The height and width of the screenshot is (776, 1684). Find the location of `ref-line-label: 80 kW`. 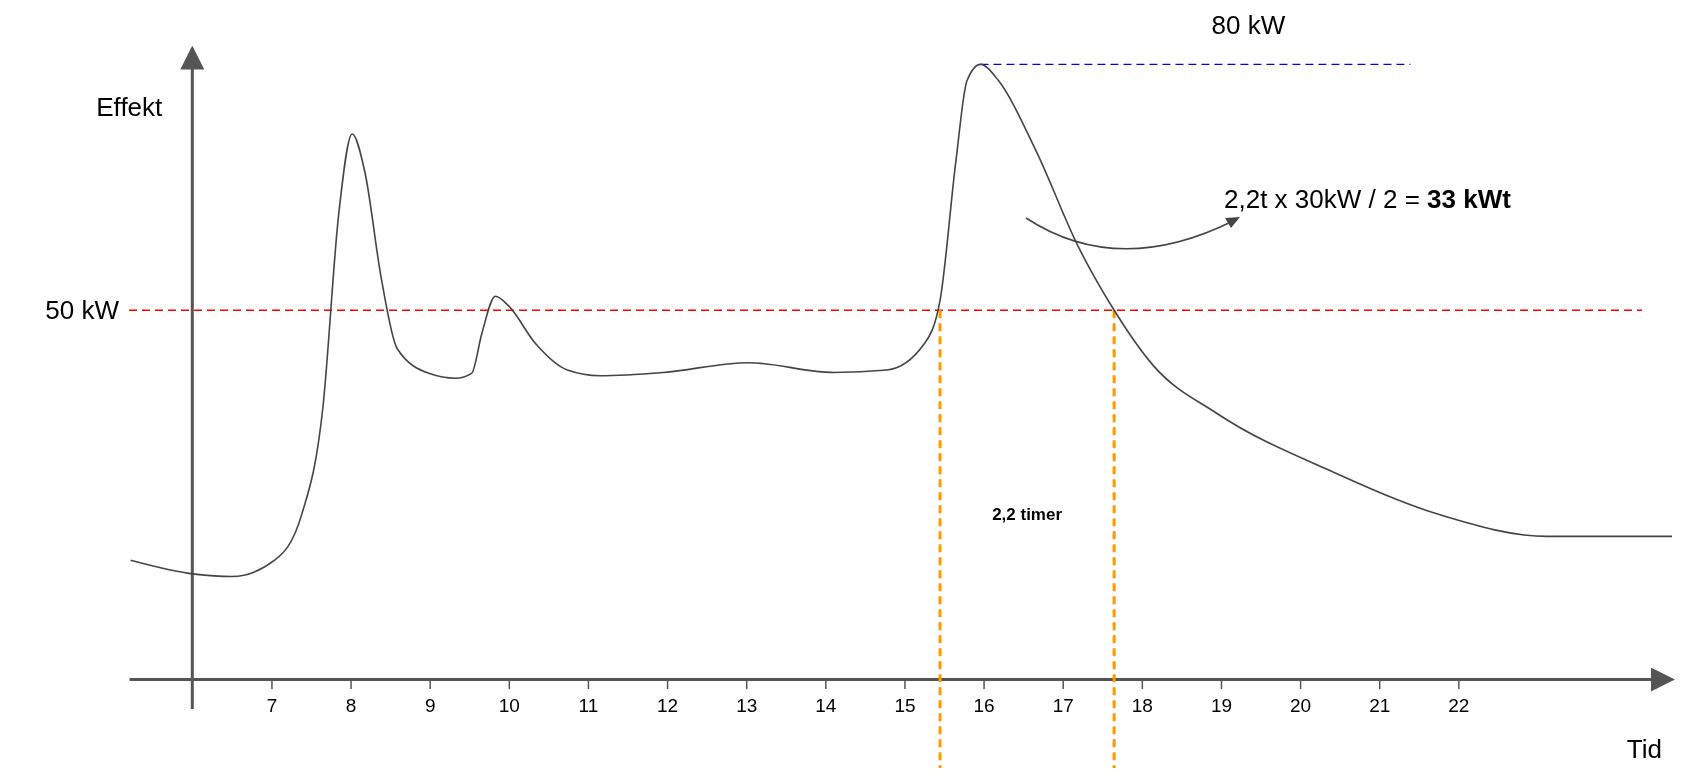

ref-line-label: 80 kW is located at coordinates (1248, 25).